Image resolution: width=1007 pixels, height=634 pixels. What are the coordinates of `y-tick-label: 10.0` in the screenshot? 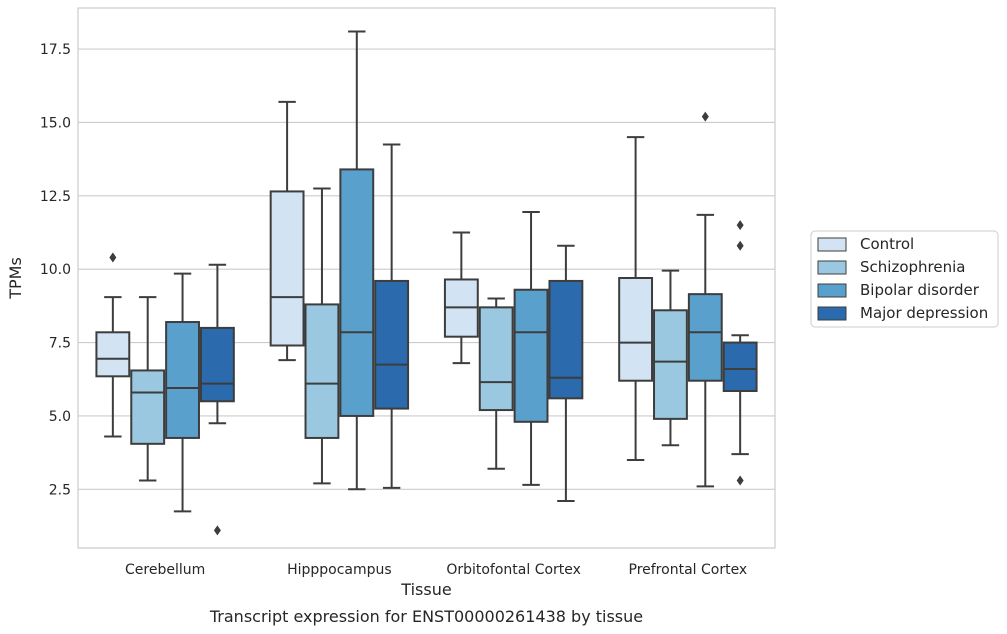 It's located at (55, 270).